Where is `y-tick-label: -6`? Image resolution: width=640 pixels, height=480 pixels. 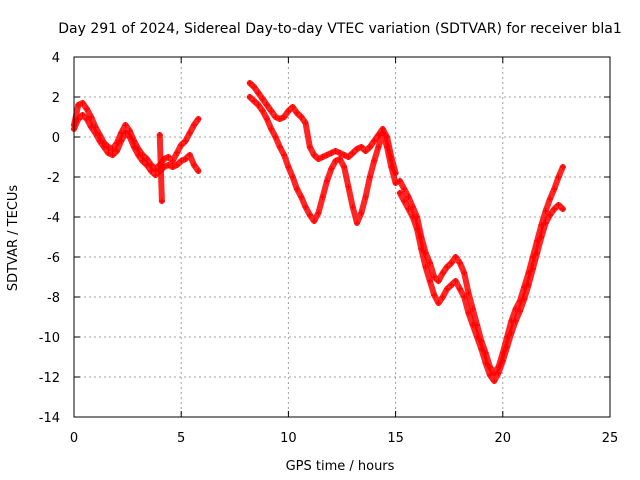 y-tick-label: -6 is located at coordinates (53, 258).